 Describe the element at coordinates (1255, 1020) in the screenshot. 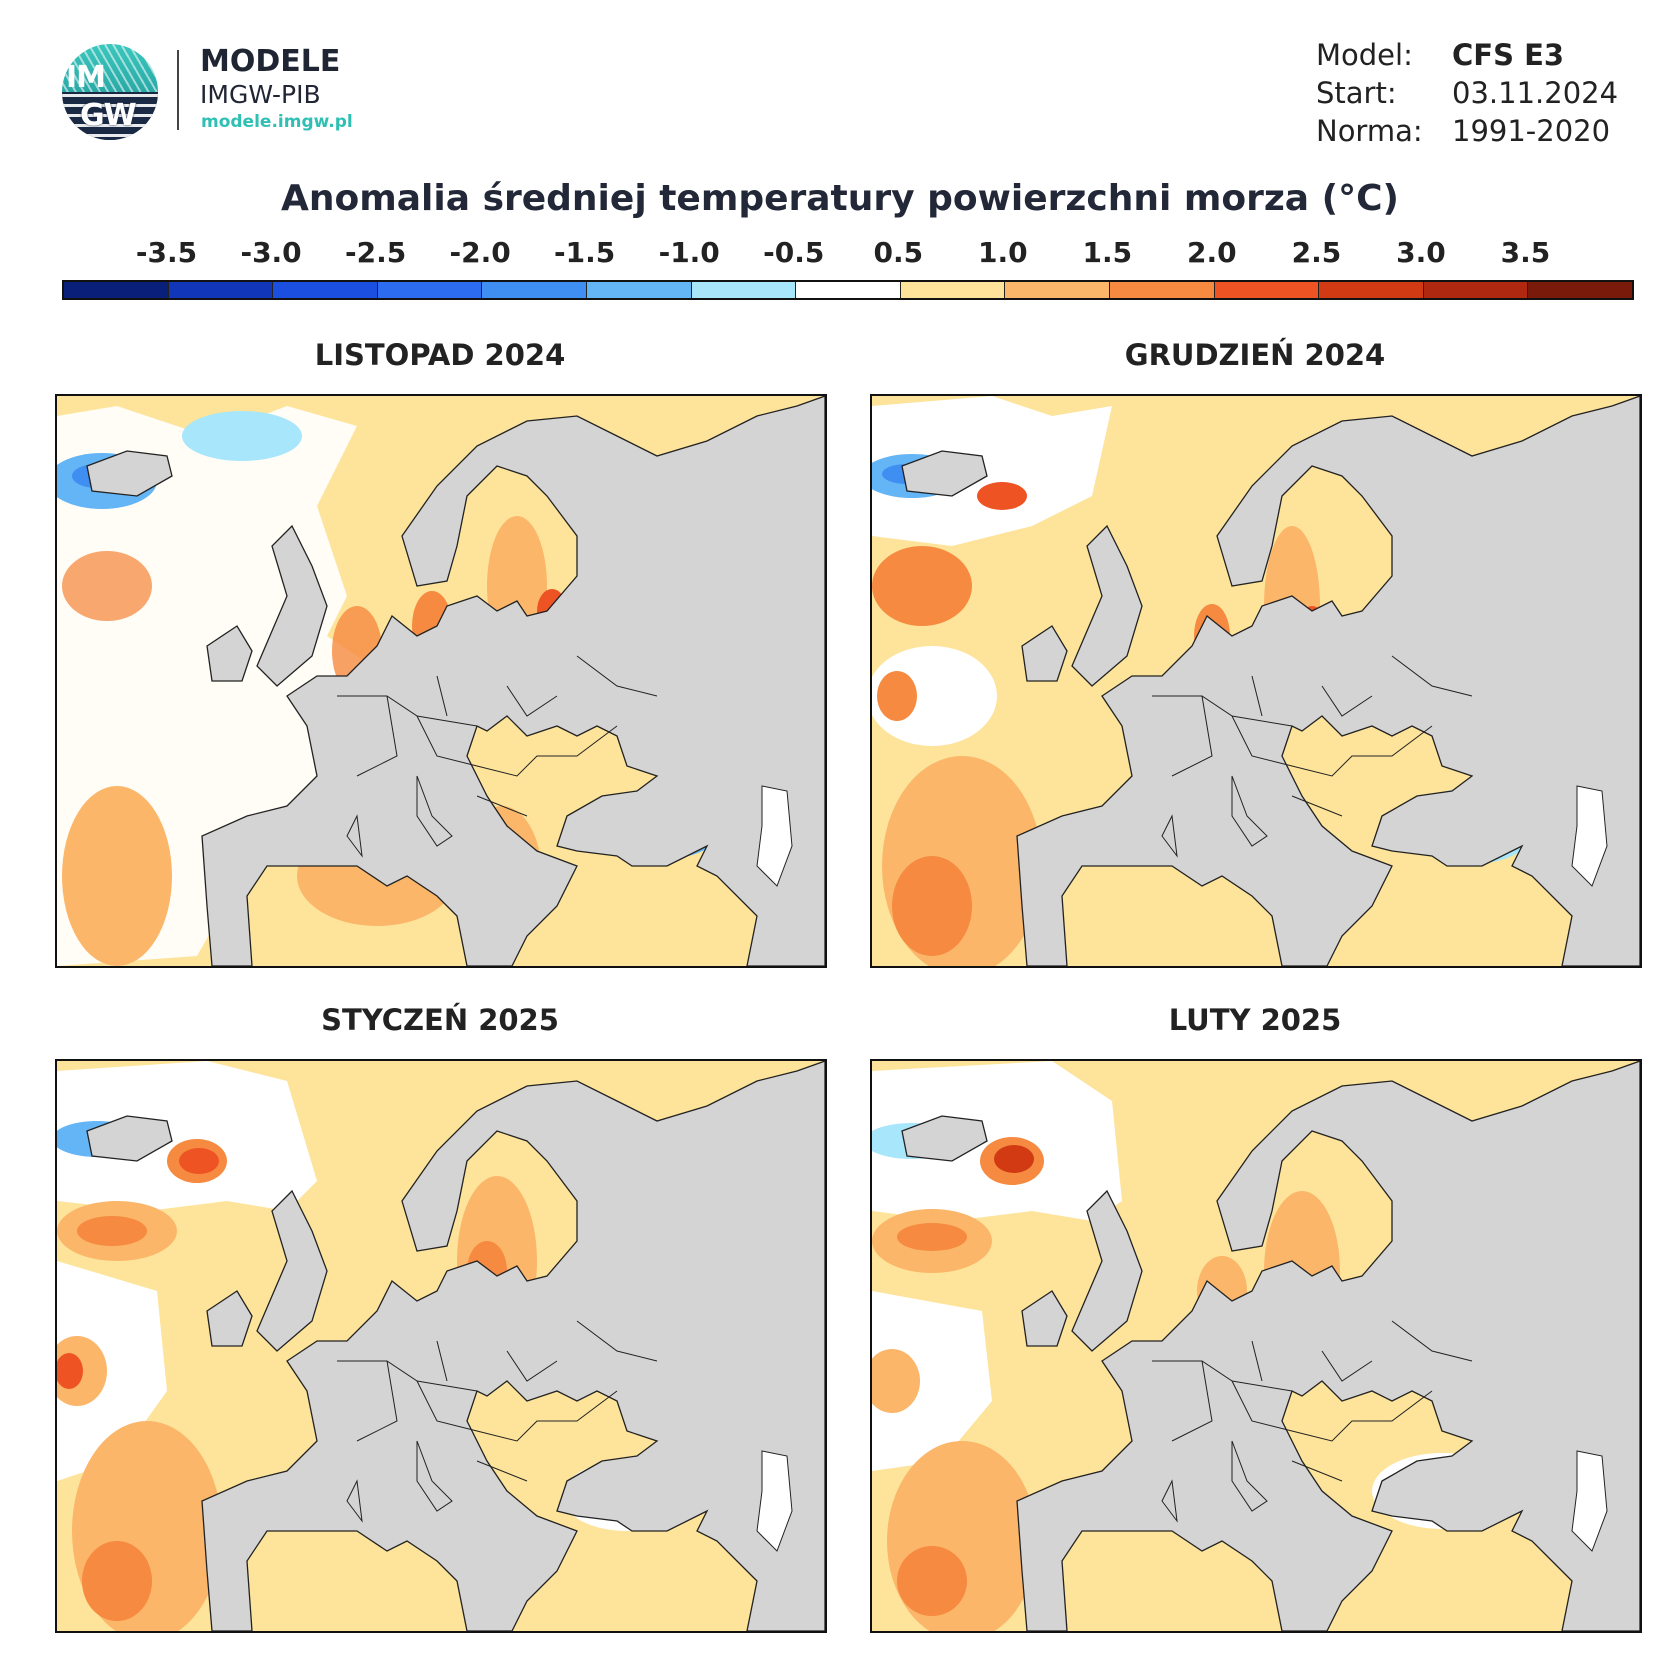

I see `panel-title-feb: LUTY 2025` at that location.